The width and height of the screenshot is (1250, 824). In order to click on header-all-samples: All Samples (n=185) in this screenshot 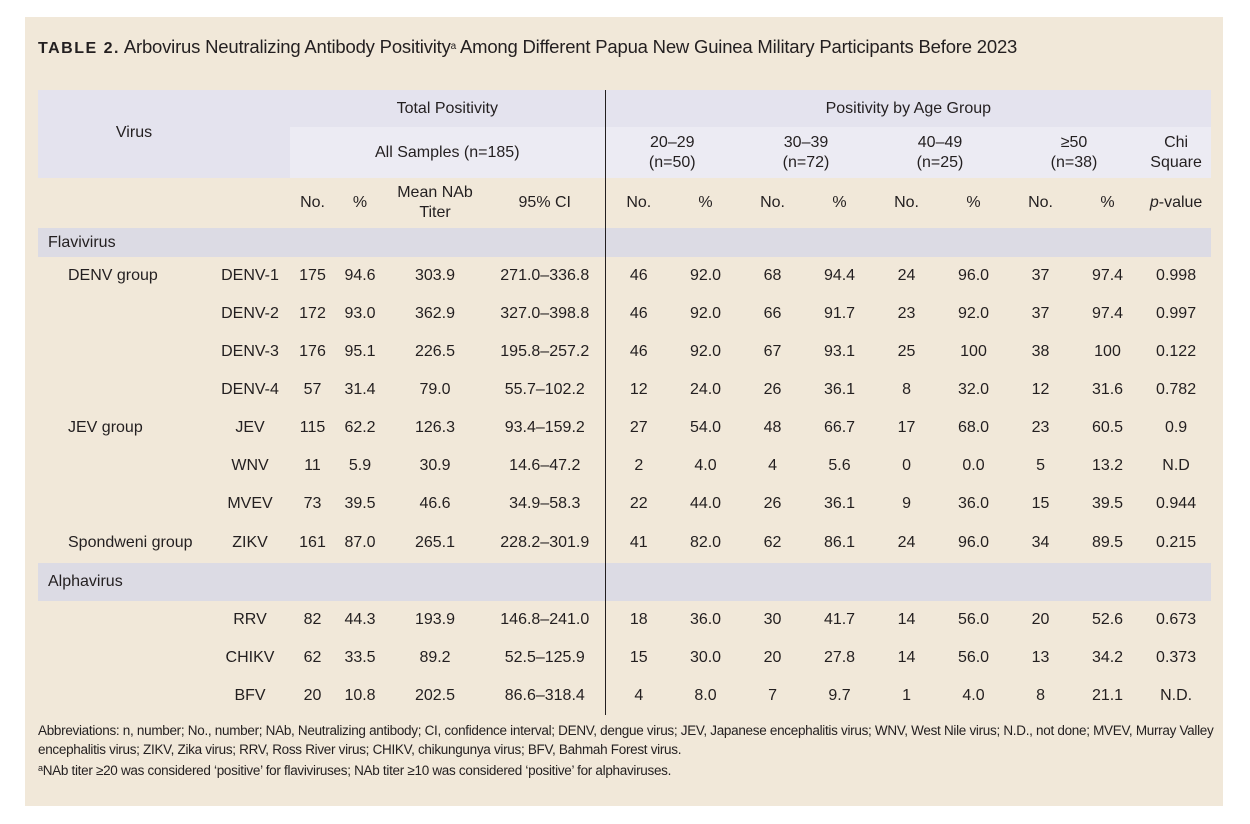, I will do `click(448, 152)`.